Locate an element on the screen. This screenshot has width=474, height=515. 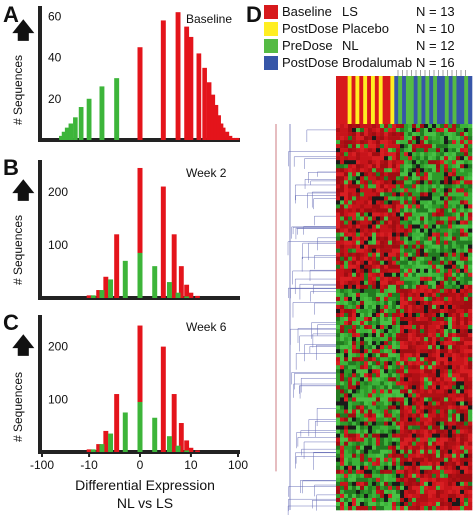
panel-label-b: B is located at coordinates (11, 167).